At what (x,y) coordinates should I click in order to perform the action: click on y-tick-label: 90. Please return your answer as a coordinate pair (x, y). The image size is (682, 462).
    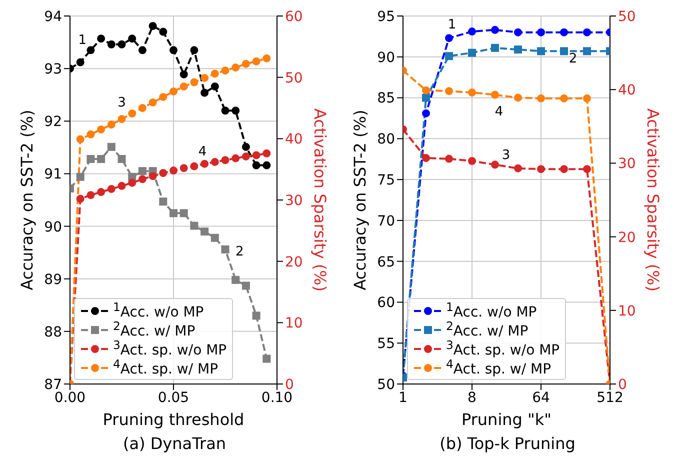
    Looking at the image, I should click on (386, 58).